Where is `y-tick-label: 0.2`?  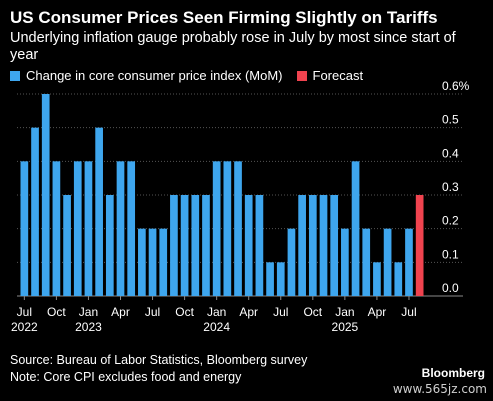 y-tick-label: 0.2 is located at coordinates (450, 221).